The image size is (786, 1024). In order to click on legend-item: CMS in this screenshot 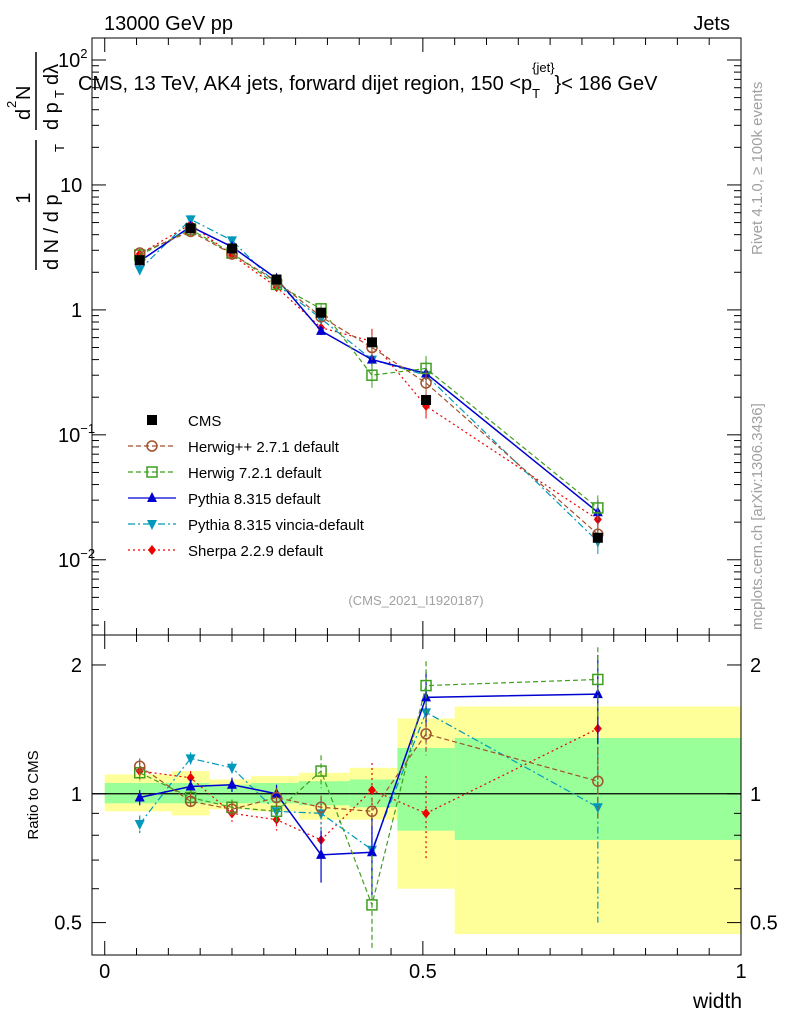, I will do `click(184, 421)`.